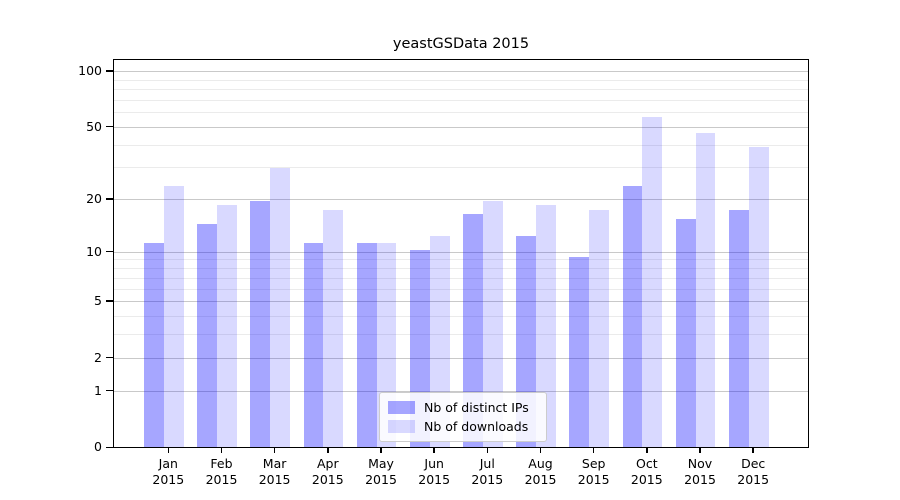 The width and height of the screenshot is (900, 500). I want to click on legend: Nb of distinct IPs Nb of downloads, so click(463, 417).